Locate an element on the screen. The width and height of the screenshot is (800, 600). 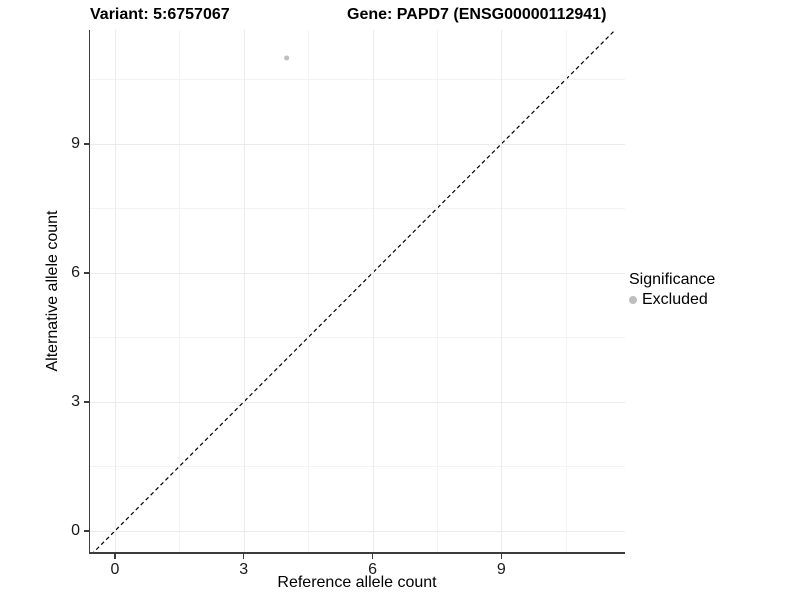
data-point is located at coordinates (287, 58).